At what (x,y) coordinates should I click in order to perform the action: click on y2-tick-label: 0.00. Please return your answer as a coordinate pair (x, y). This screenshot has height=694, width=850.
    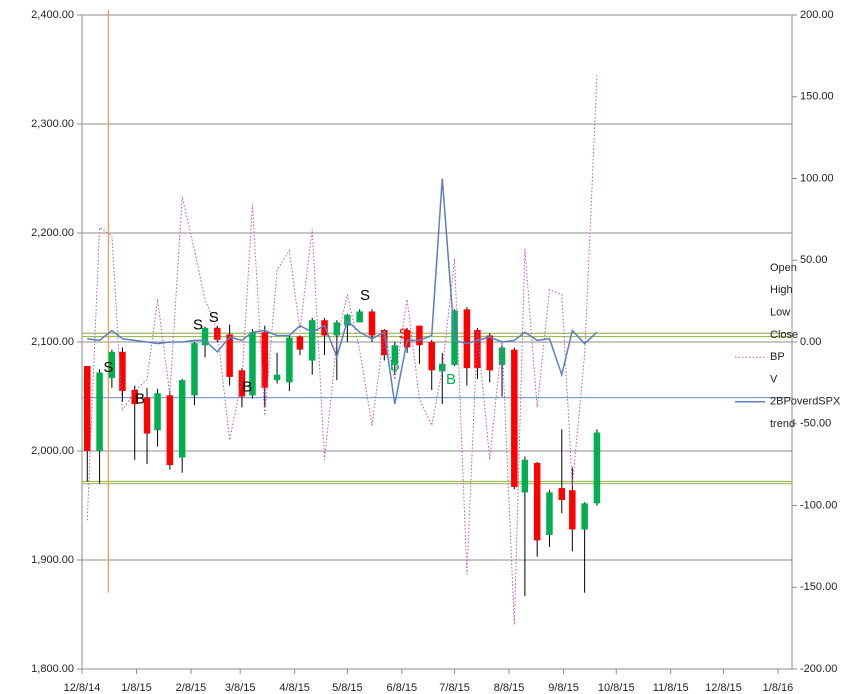
    Looking at the image, I should click on (810, 342).